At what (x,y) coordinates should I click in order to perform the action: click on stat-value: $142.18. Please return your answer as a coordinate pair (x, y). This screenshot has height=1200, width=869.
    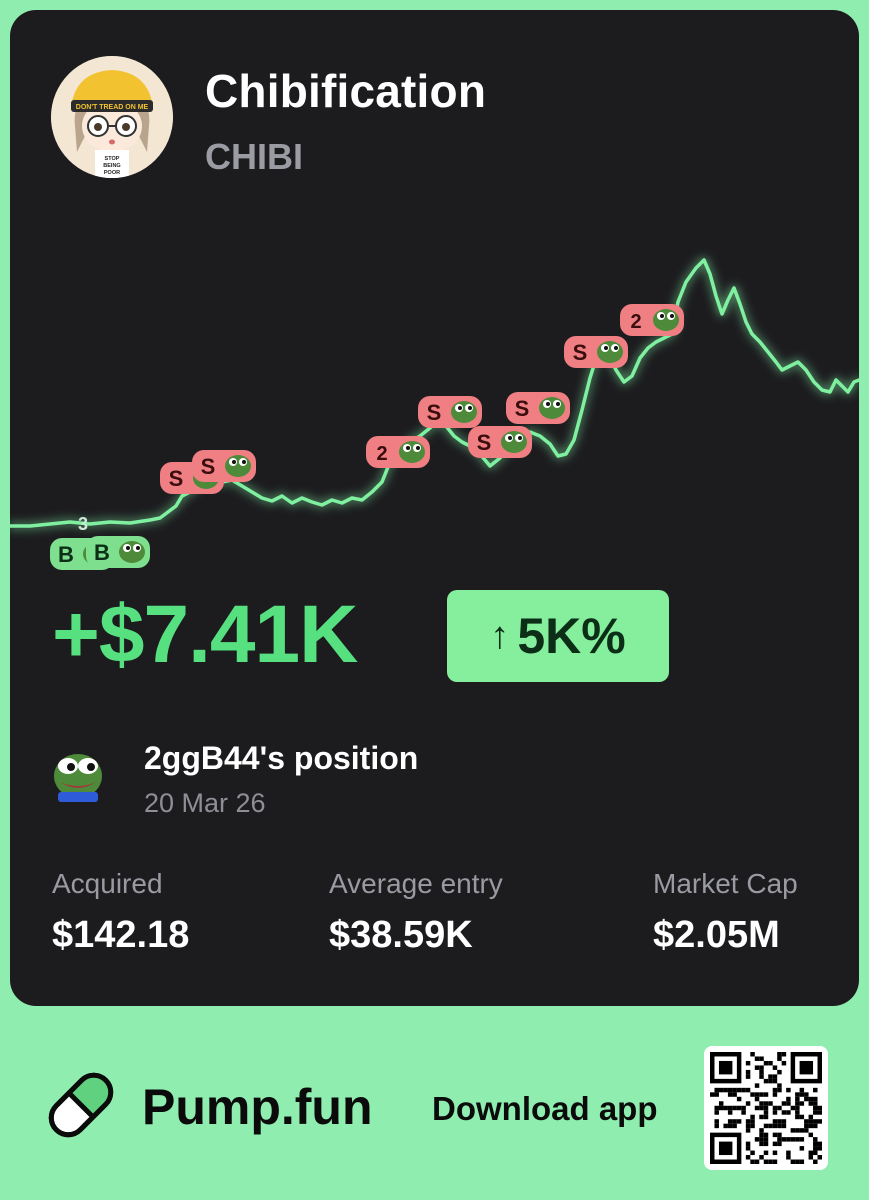
    Looking at the image, I should click on (121, 935).